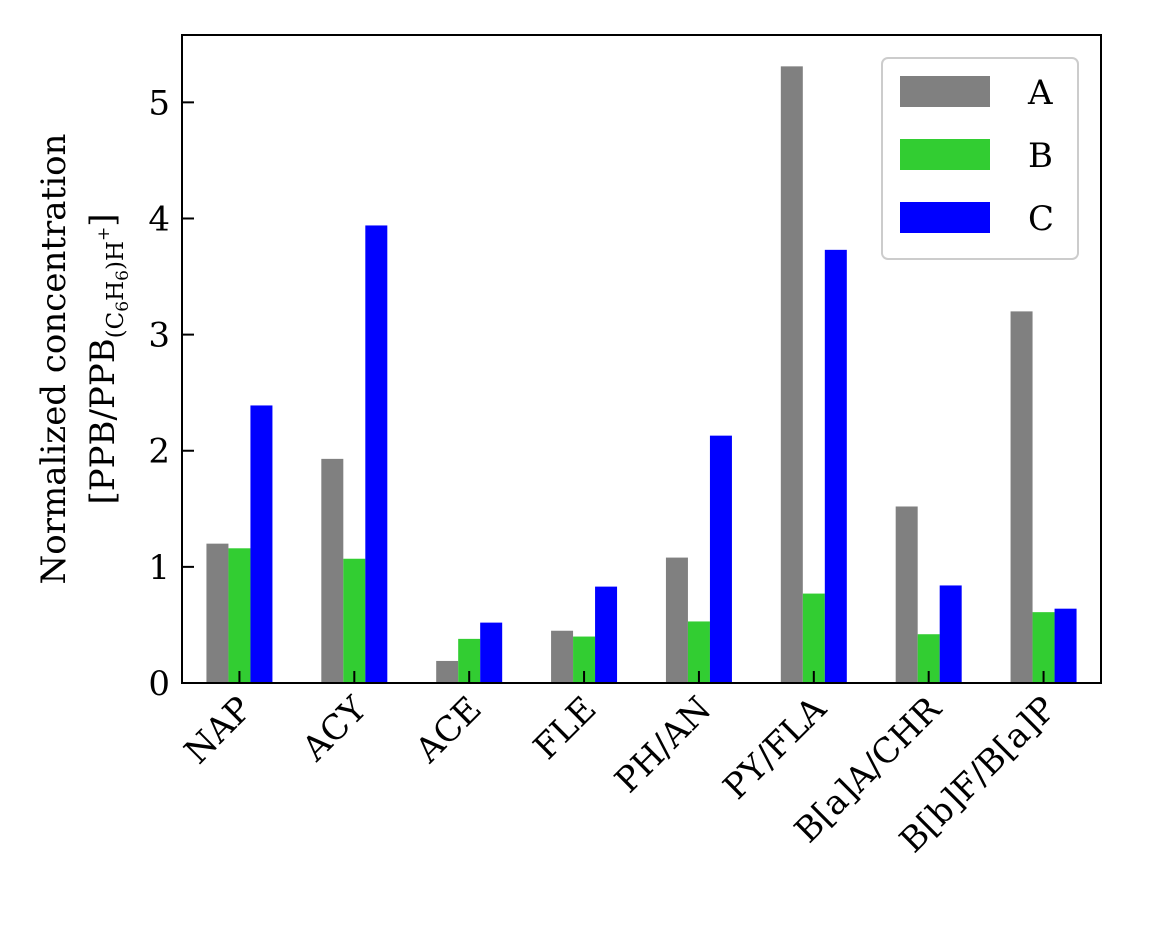  I want to click on y-axis-label-sub-close: )H, so click(116, 255).